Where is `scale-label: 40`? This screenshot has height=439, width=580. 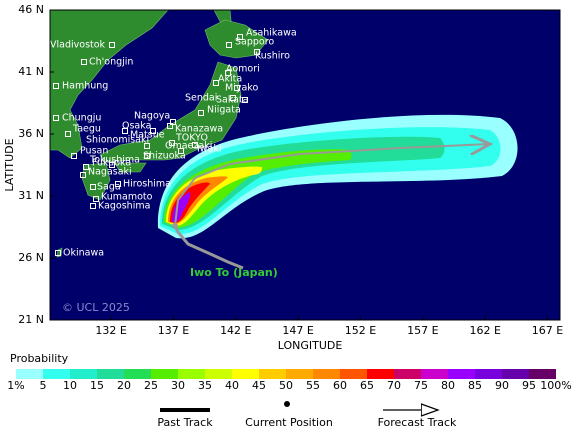
scale-label: 40 is located at coordinates (232, 385).